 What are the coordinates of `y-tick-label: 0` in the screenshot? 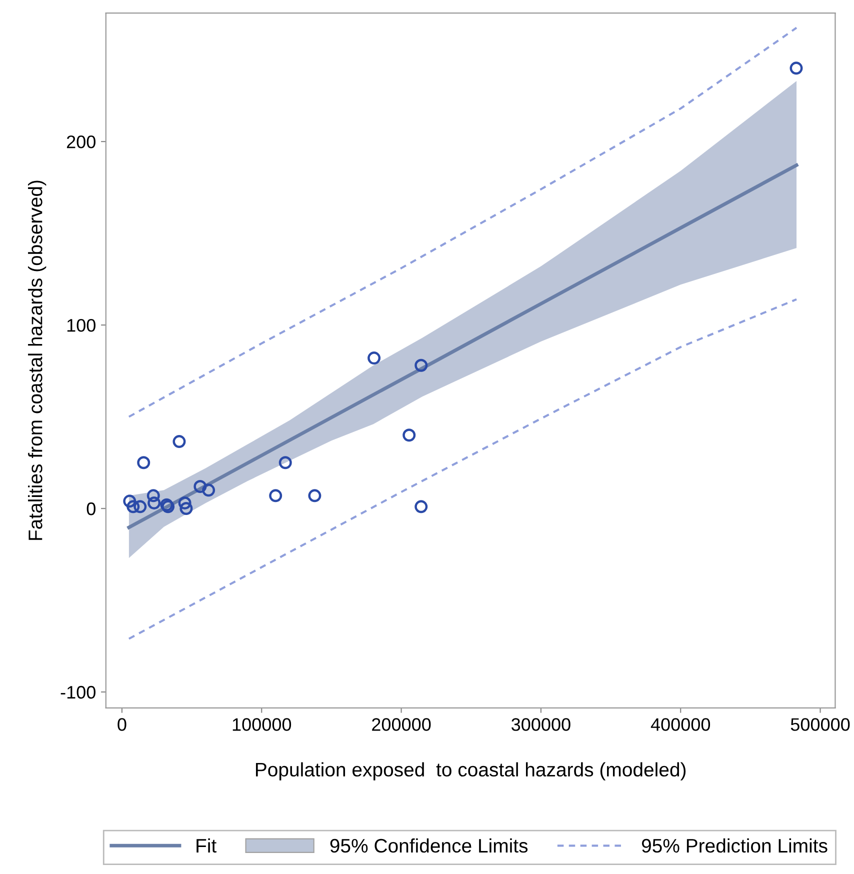 It's located at (91, 509).